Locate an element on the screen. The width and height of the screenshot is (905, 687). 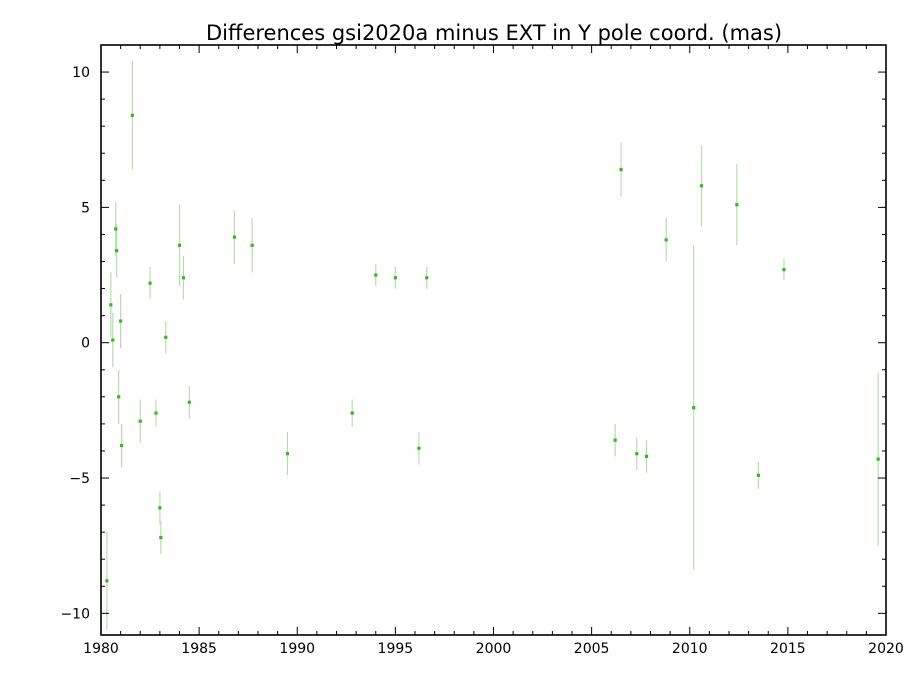
x-tick-label: 1985 is located at coordinates (199, 649).